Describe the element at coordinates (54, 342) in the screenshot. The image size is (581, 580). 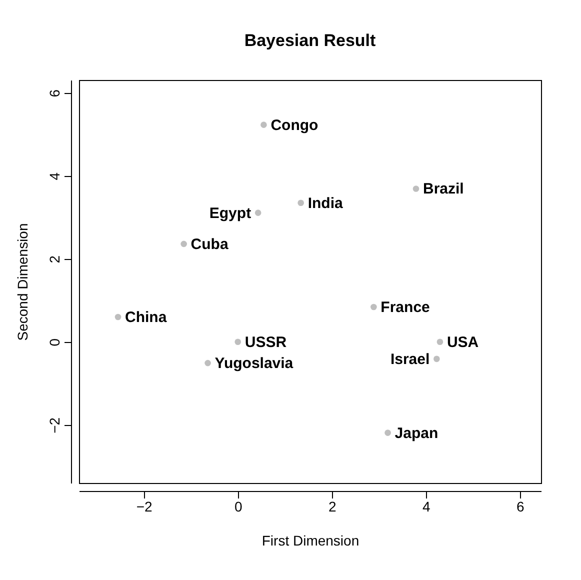
I see `y-tick-label: 0` at that location.